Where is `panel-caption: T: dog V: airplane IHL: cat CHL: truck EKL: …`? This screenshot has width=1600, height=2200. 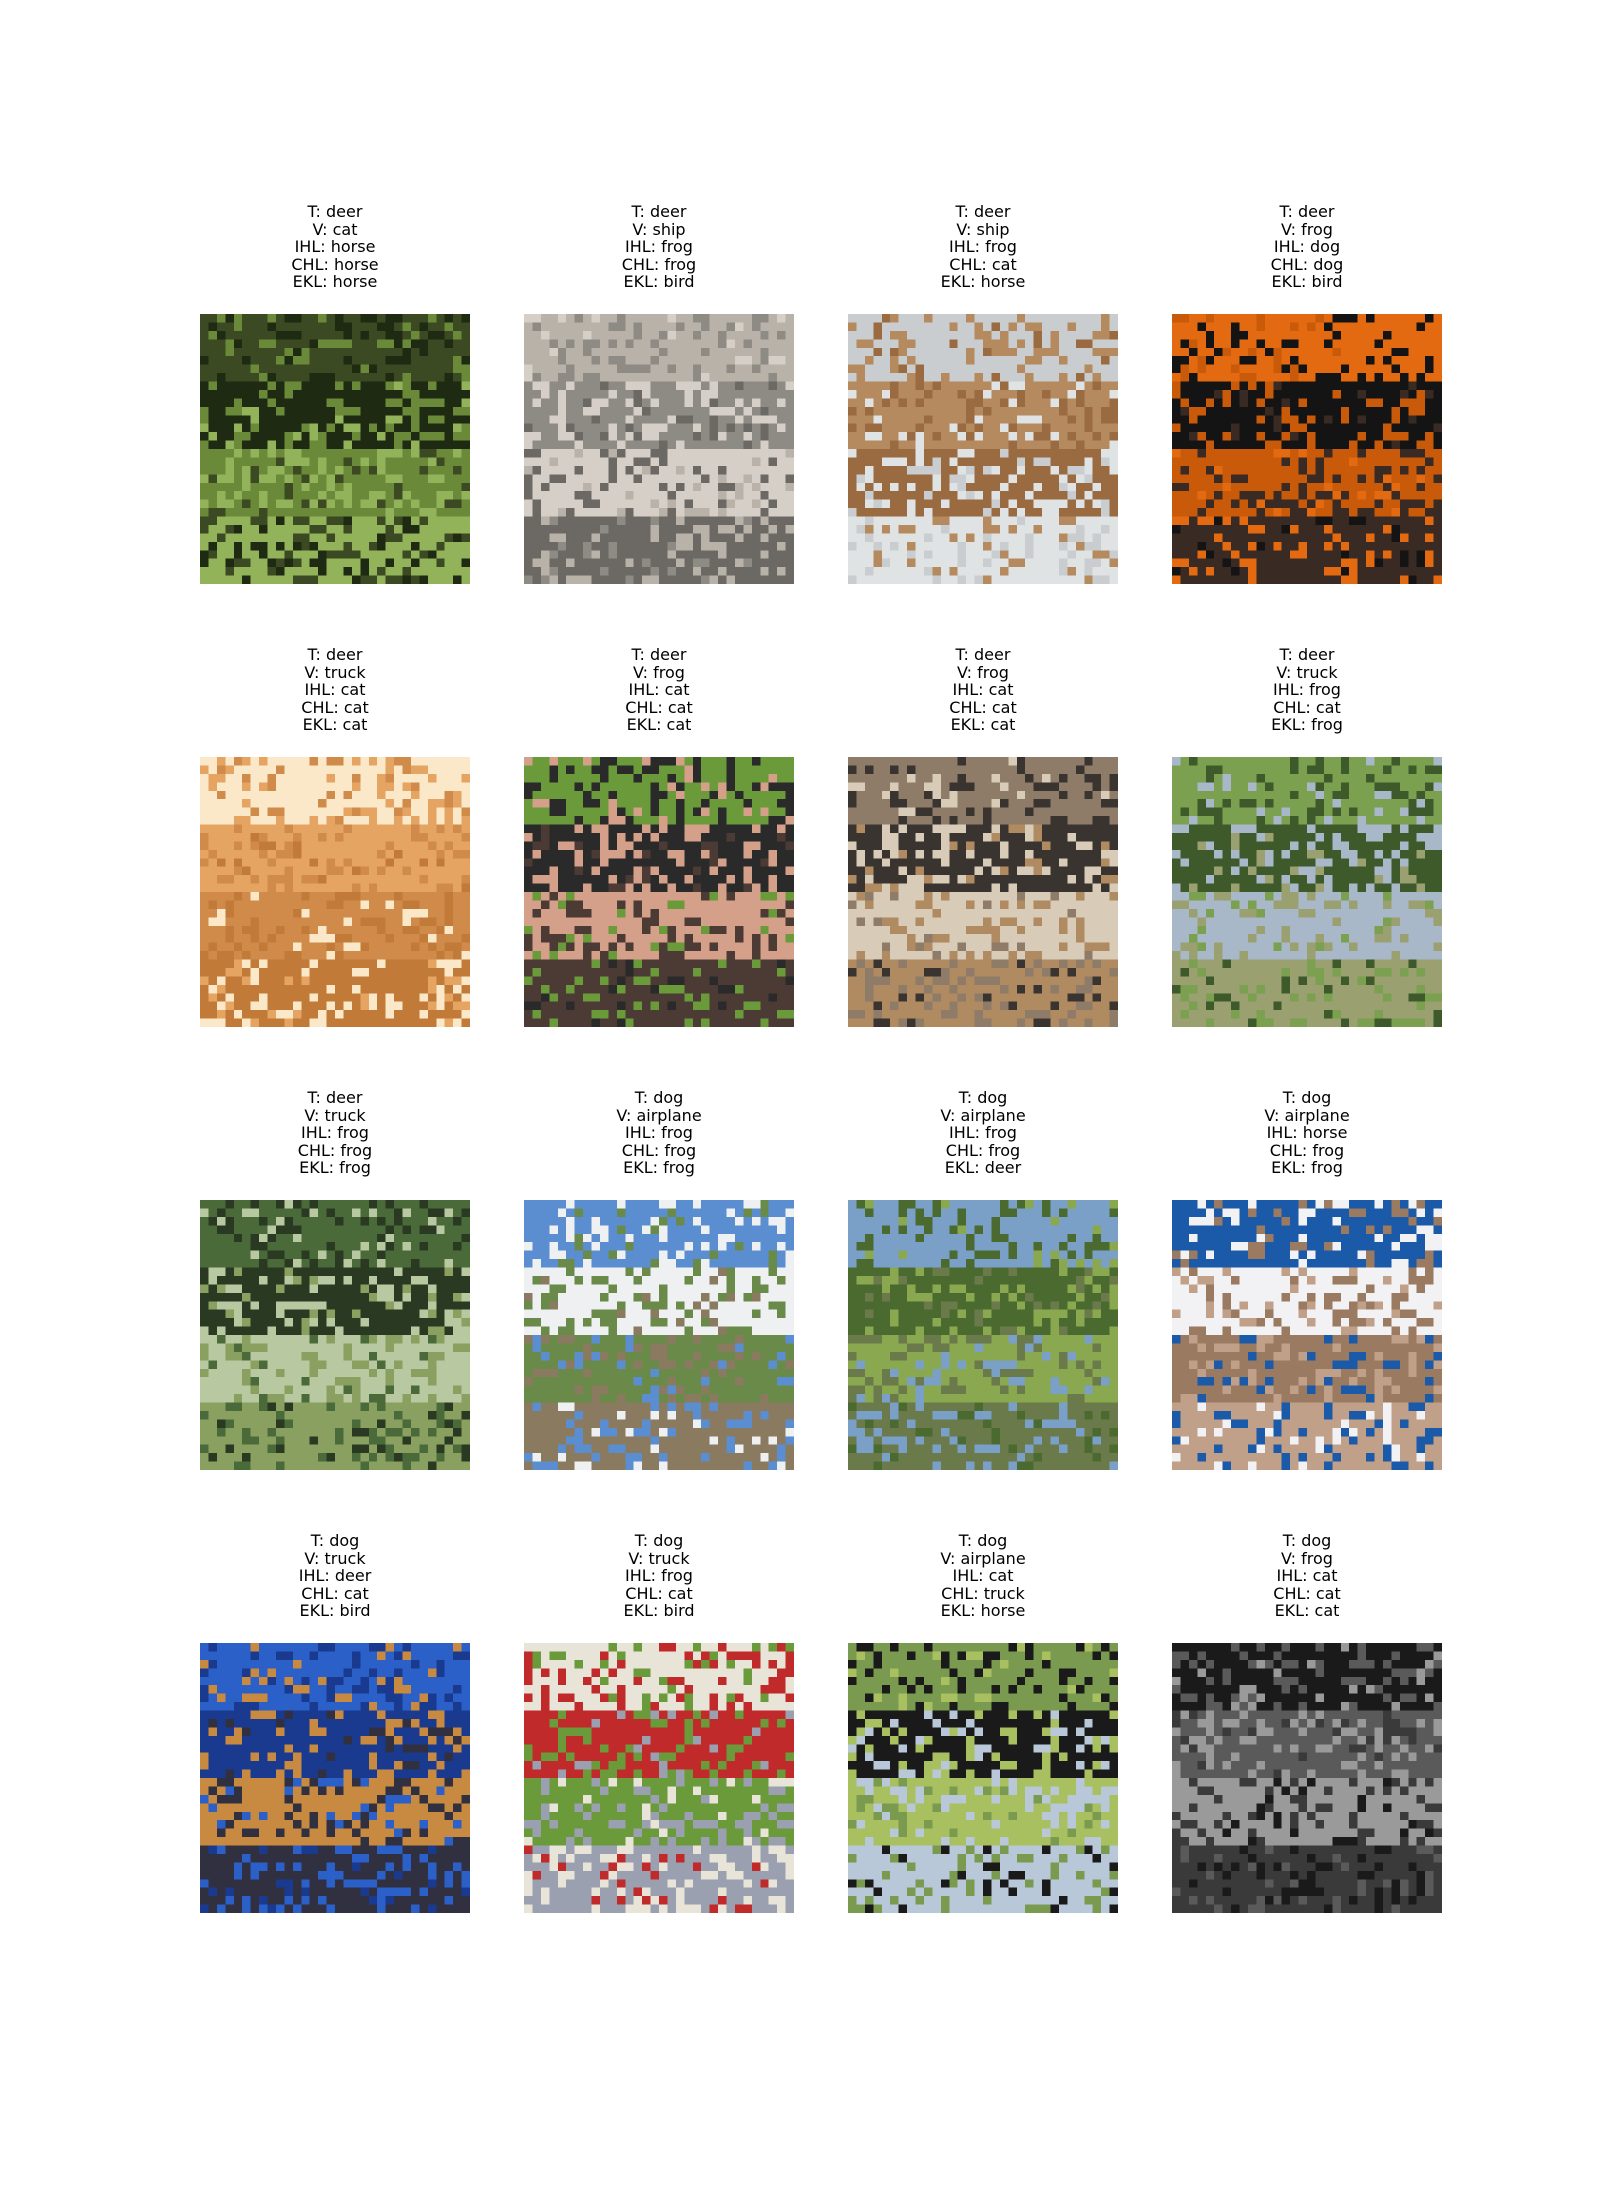 panel-caption: T: dog V: airplane IHL: cat CHL: truck EKL: … is located at coordinates (983, 1576).